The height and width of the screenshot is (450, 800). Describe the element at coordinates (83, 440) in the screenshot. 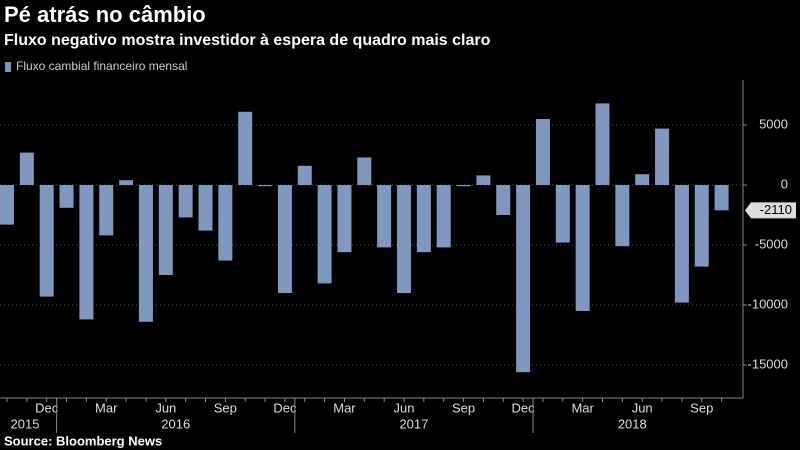

I see `source: Source: Bloomberg News` at that location.